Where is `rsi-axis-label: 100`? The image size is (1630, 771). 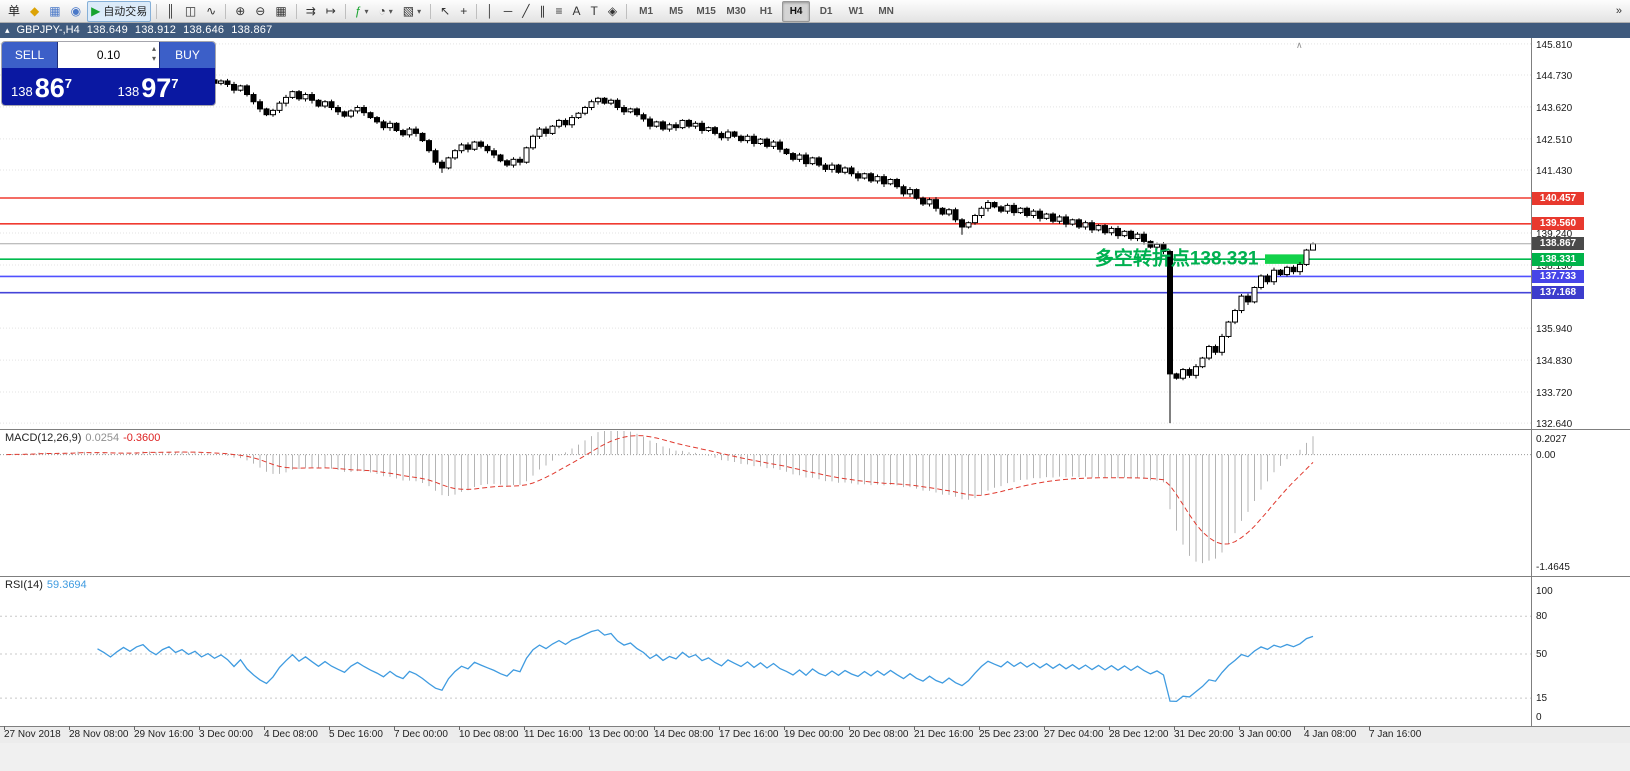 rsi-axis-label: 100 is located at coordinates (1544, 591).